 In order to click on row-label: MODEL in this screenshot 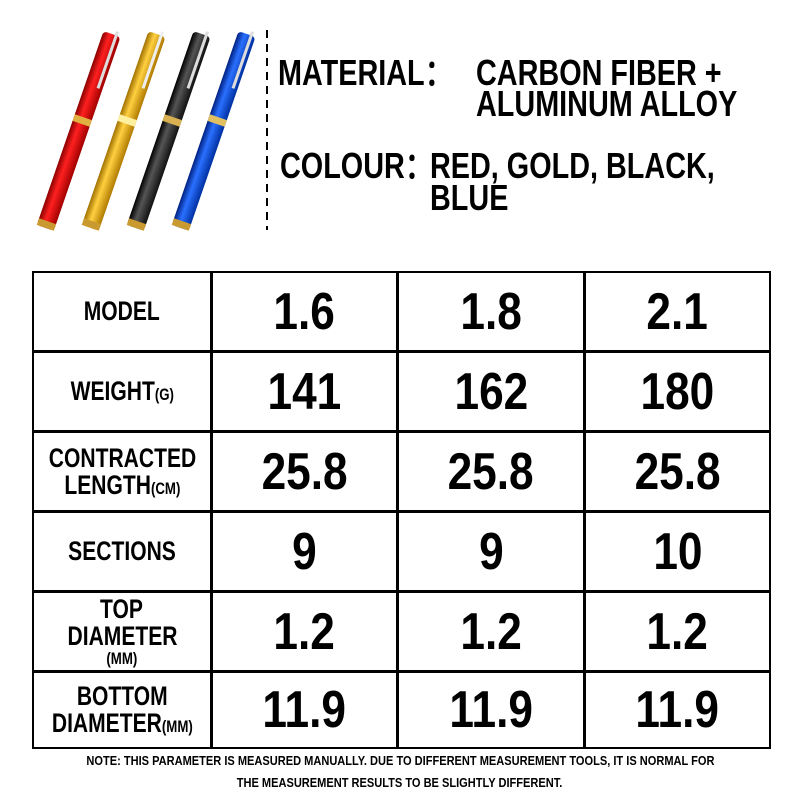, I will do `click(122, 311)`.